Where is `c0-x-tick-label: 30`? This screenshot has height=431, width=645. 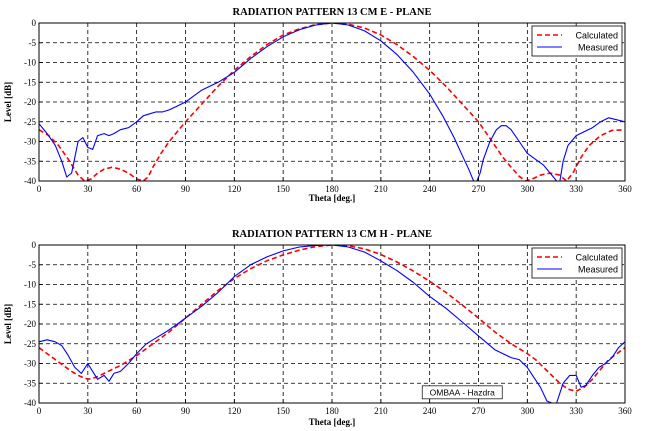 c0-x-tick-label: 30 is located at coordinates (88, 189).